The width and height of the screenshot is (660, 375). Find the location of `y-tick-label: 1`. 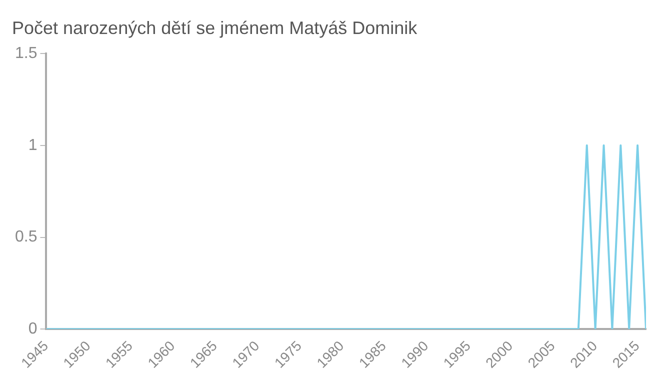

y-tick-label: 1 is located at coordinates (33, 145).